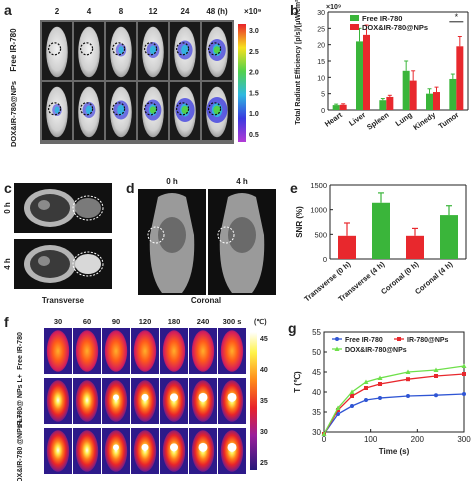 This screenshot has height=481, width=474. What do you see at coordinates (89, 11) in the screenshot?
I see `panel-a-time-label: 4` at bounding box center [89, 11].